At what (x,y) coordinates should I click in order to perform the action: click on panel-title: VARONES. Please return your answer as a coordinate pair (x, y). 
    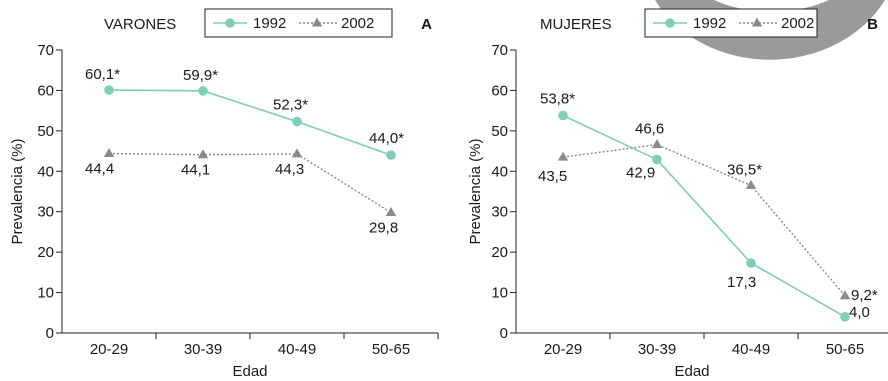
    Looking at the image, I should click on (140, 24).